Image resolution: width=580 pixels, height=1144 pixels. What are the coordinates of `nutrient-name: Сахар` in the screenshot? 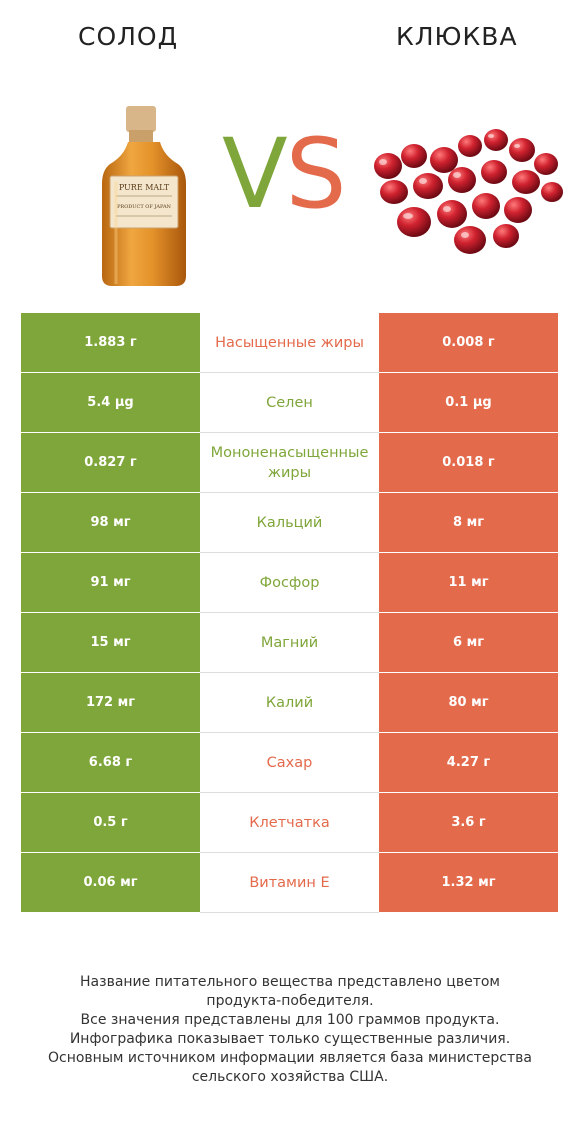 It's located at (289, 763).